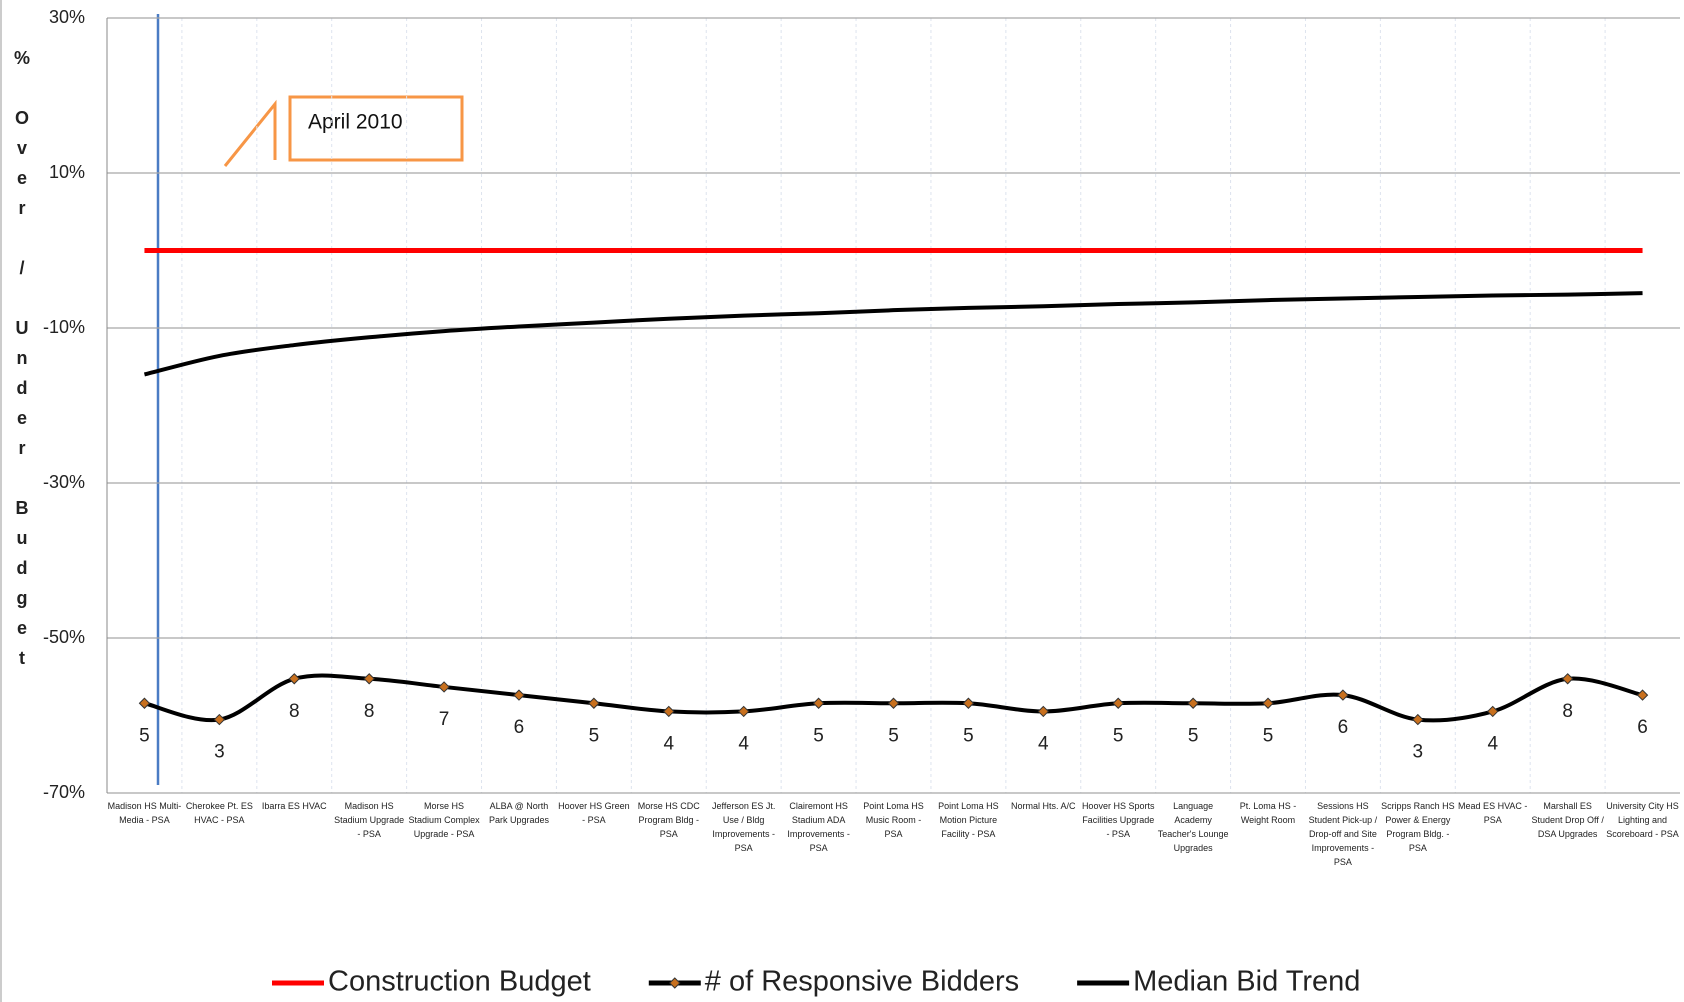 The height and width of the screenshot is (1002, 1684). Describe the element at coordinates (862, 982) in the screenshot. I see `legend-label: # of Responsive Bidders` at that location.